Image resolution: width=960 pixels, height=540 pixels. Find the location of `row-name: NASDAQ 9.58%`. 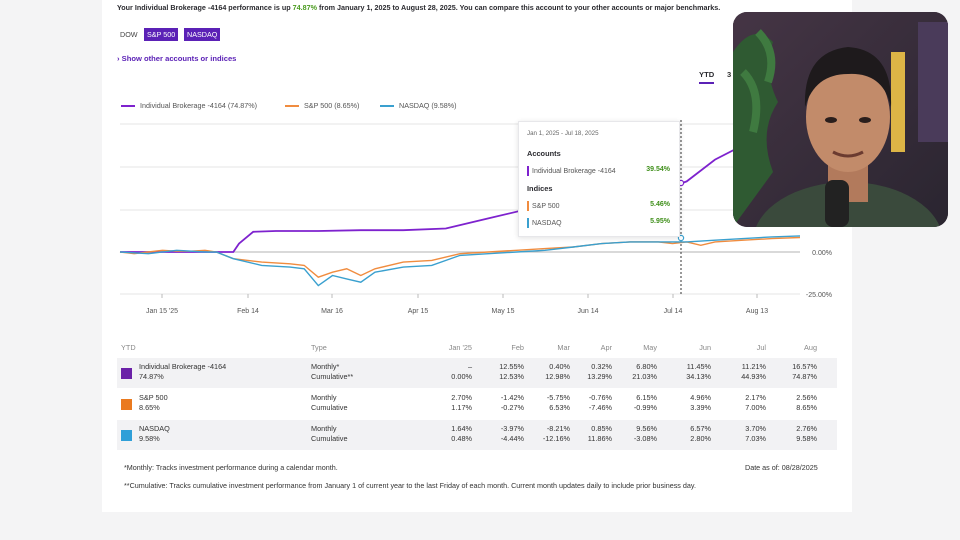

row-name: NASDAQ 9.58% is located at coordinates (154, 434).